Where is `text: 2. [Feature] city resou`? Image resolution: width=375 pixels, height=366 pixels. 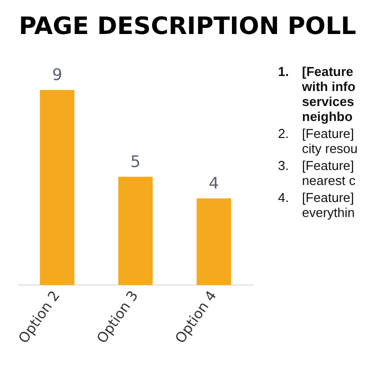
text: 2. [Feature] city resou is located at coordinates (318, 141).